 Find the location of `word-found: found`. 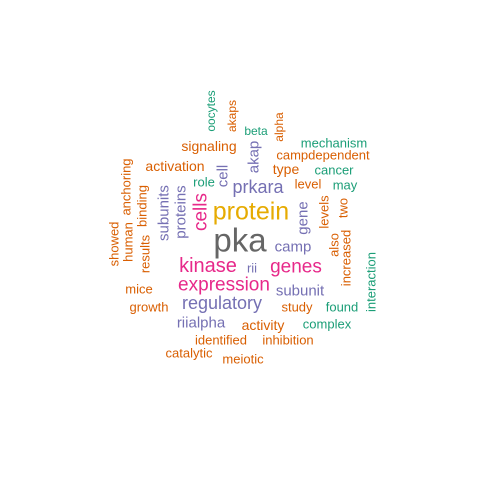

word-found: found is located at coordinates (342, 307).